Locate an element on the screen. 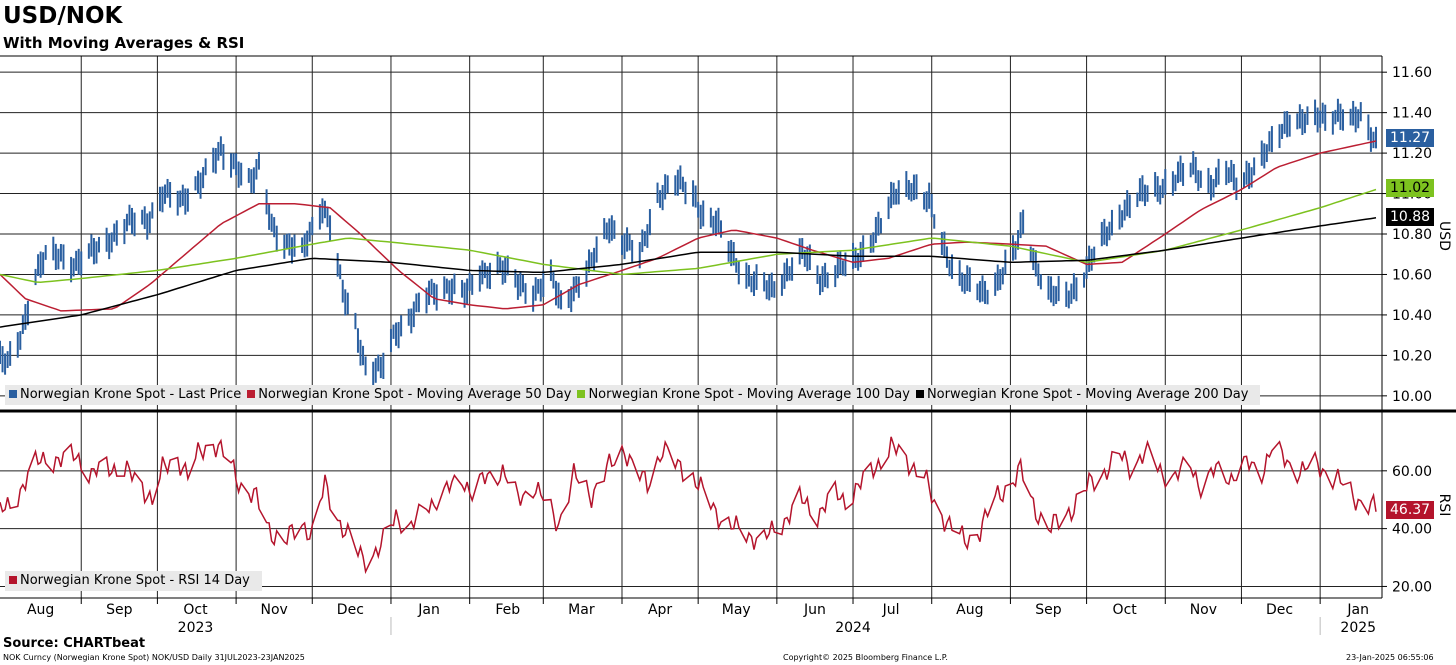  x-tick-label: Mar is located at coordinates (581, 610).